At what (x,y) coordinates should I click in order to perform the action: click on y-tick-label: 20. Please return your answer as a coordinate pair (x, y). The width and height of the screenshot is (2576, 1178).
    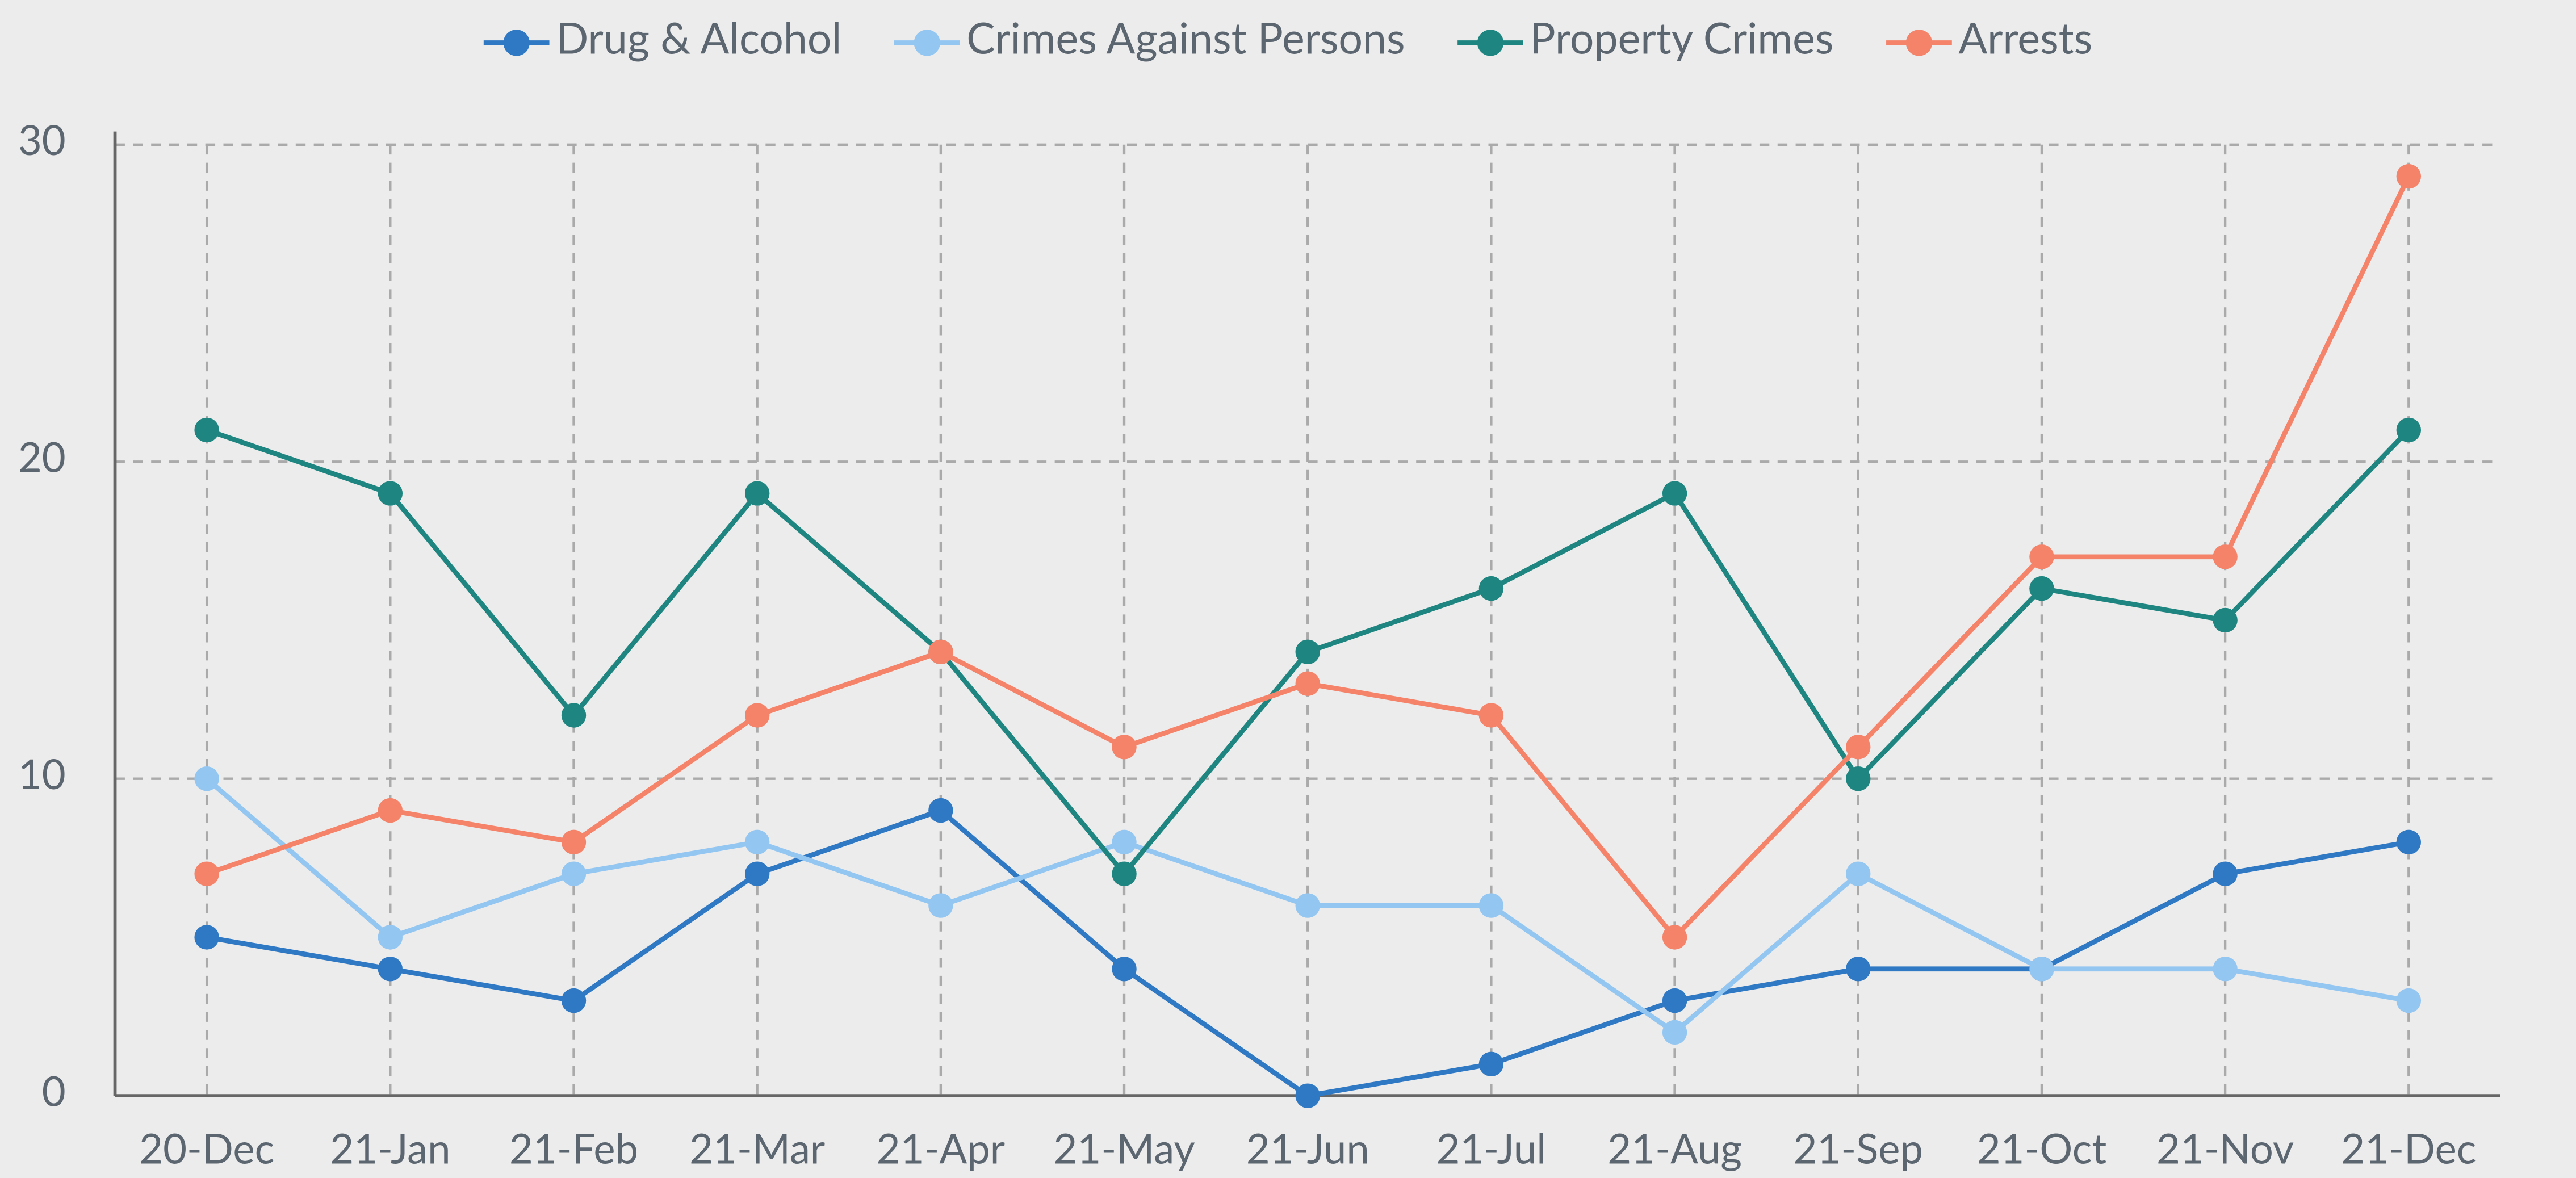
    Looking at the image, I should click on (42, 457).